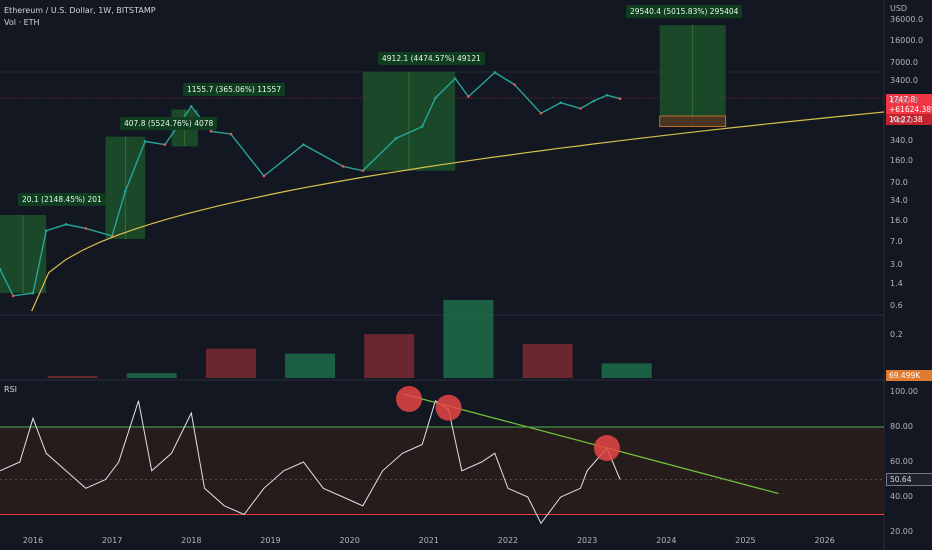 The height and width of the screenshot is (550, 932). Describe the element at coordinates (899, 8) in the screenshot. I see `currency-label: USD` at that location.